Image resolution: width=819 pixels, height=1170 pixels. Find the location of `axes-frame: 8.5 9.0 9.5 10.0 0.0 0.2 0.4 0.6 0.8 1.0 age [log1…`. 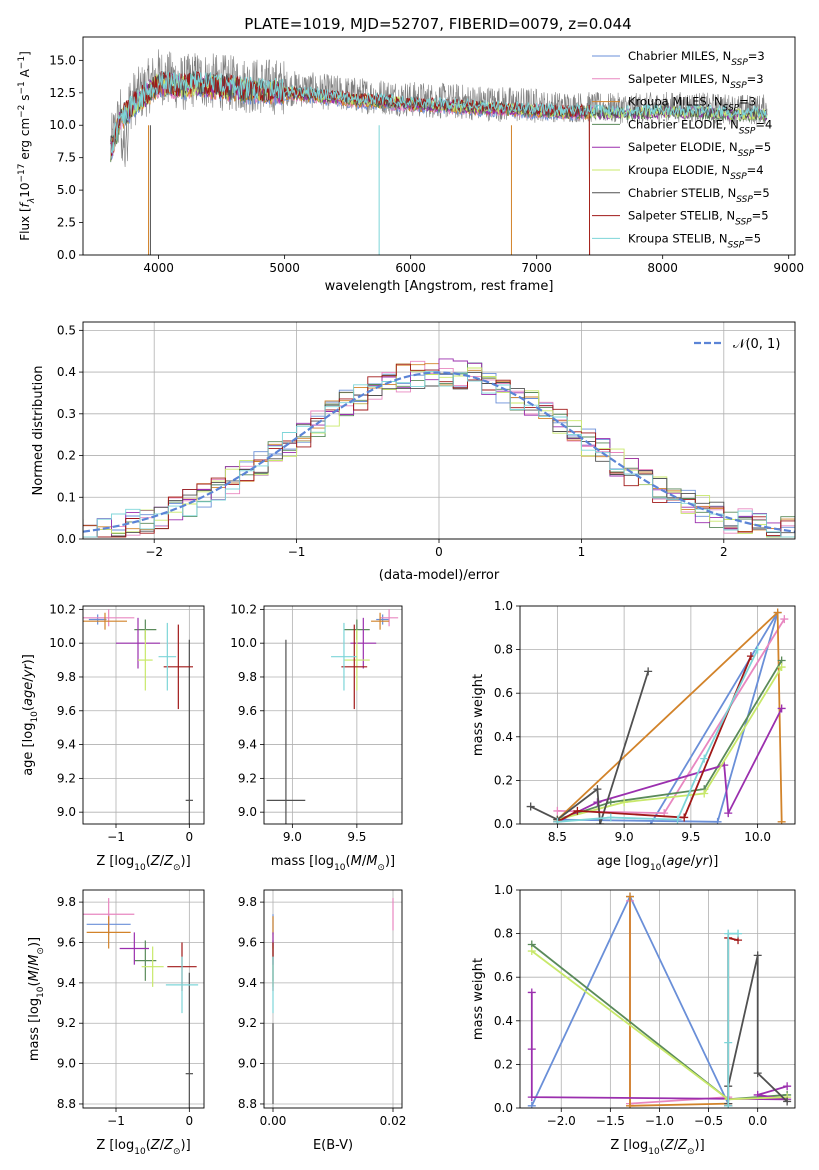

axes-frame: 8.5 9.0 9.5 10.0 0.0 0.2 0.4 0.6 0.8 1.0 age [log1… is located at coordinates (633, 736).